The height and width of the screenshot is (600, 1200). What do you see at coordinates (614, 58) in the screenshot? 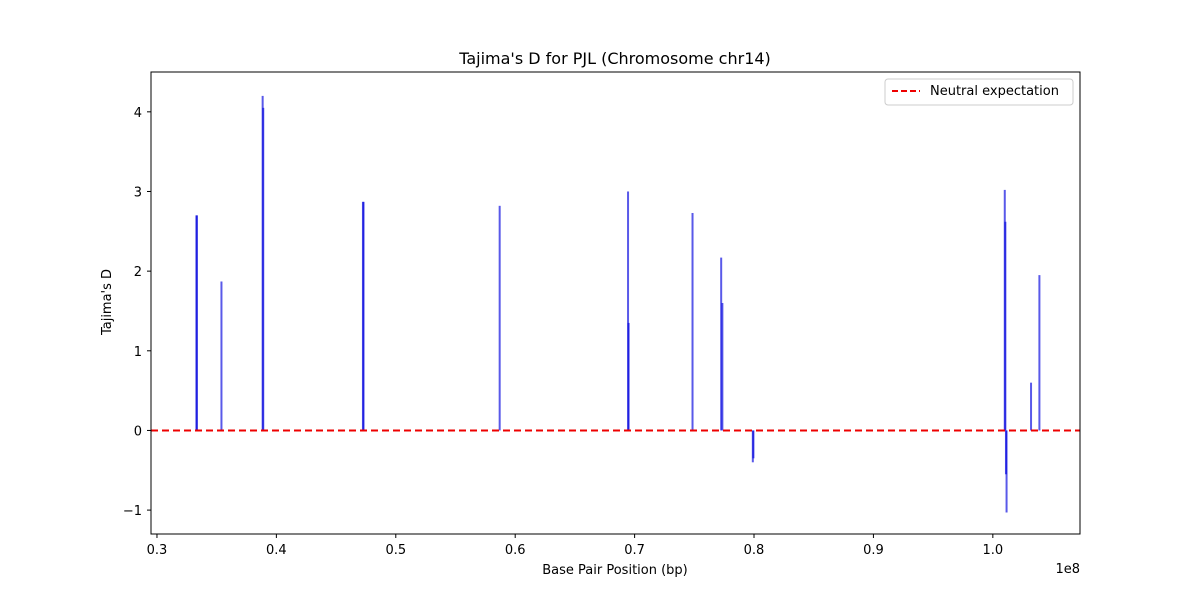
I see `chart-title: Tajima's D for PJL (Chromosome chr14)` at bounding box center [614, 58].